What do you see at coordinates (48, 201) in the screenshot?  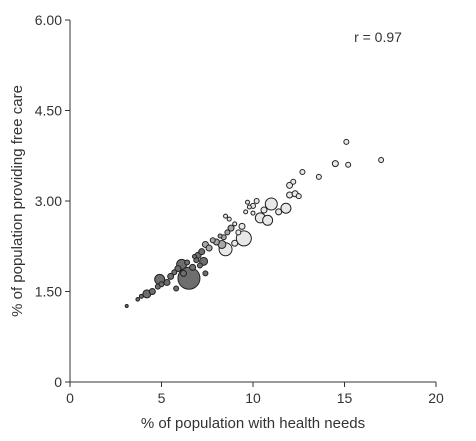 I see `y-tick-label: 3.00` at bounding box center [48, 201].